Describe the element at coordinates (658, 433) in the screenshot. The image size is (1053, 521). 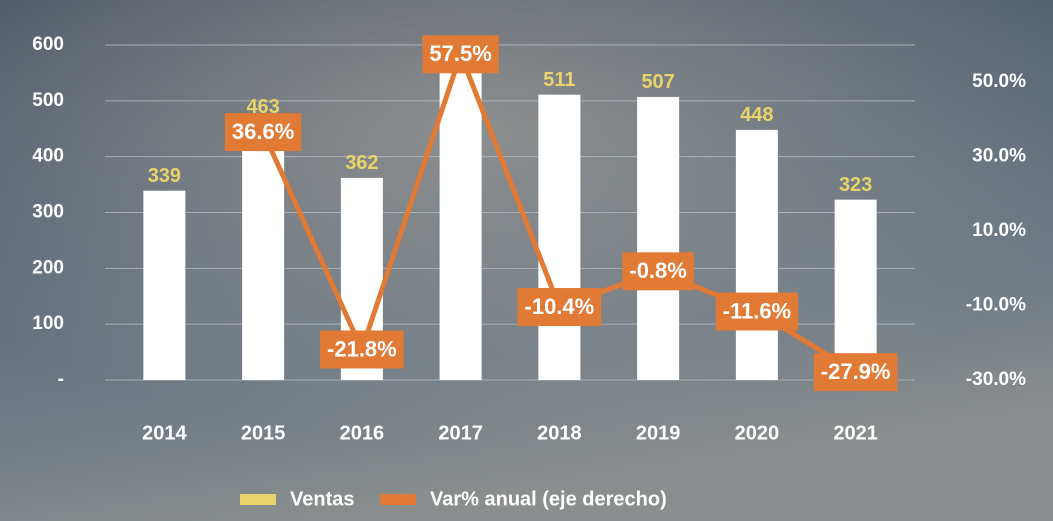
I see `x-tick-label: 2019` at that location.